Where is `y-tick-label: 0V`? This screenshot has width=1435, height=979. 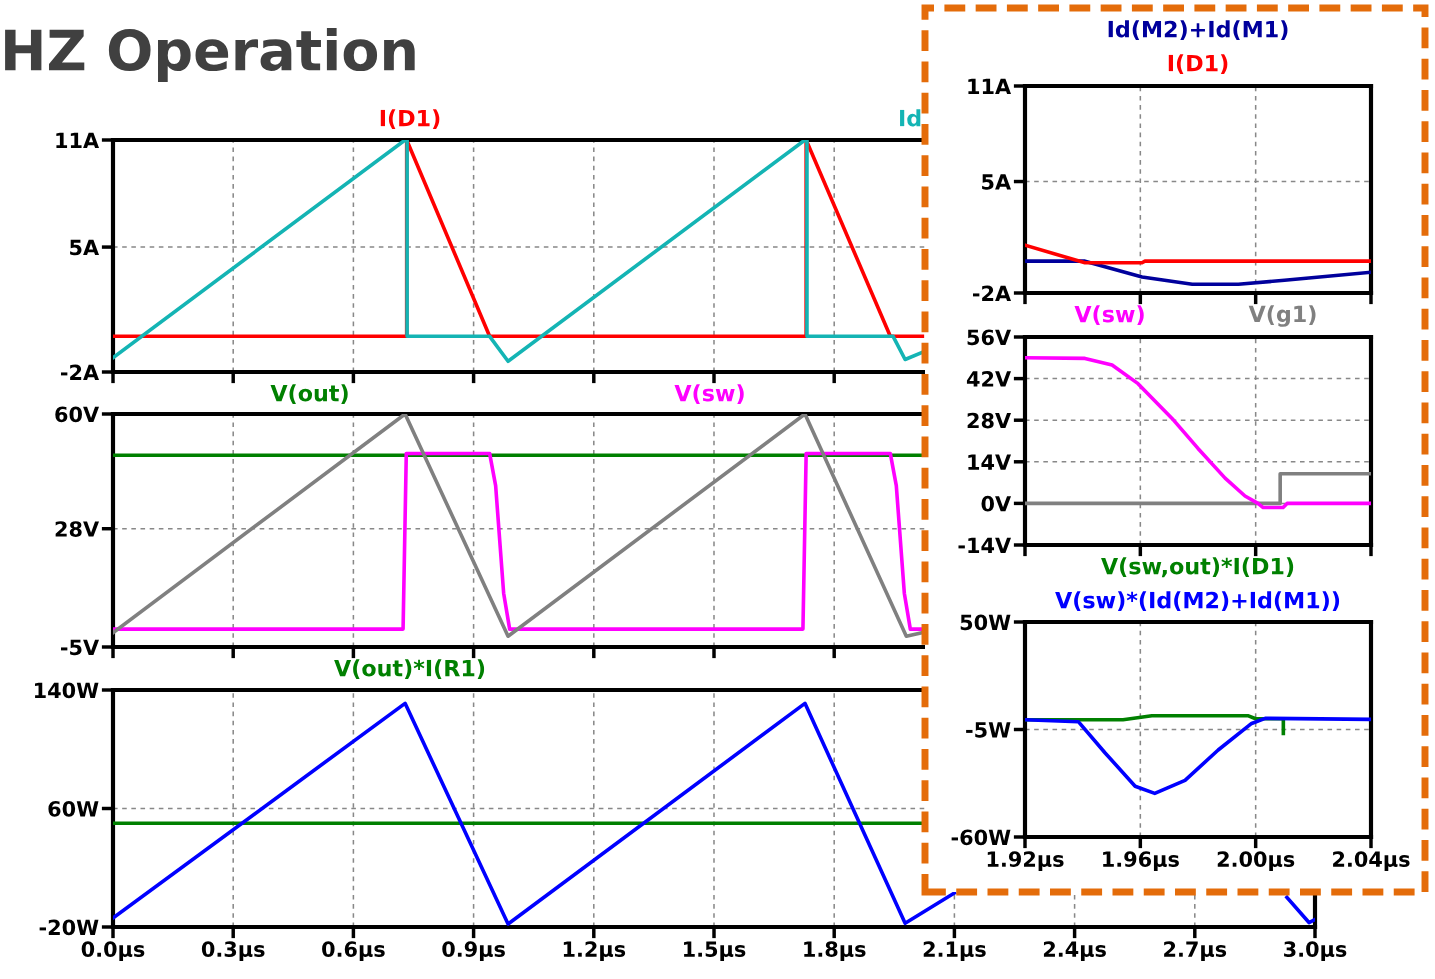 y-tick-label: 0V is located at coordinates (996, 503).